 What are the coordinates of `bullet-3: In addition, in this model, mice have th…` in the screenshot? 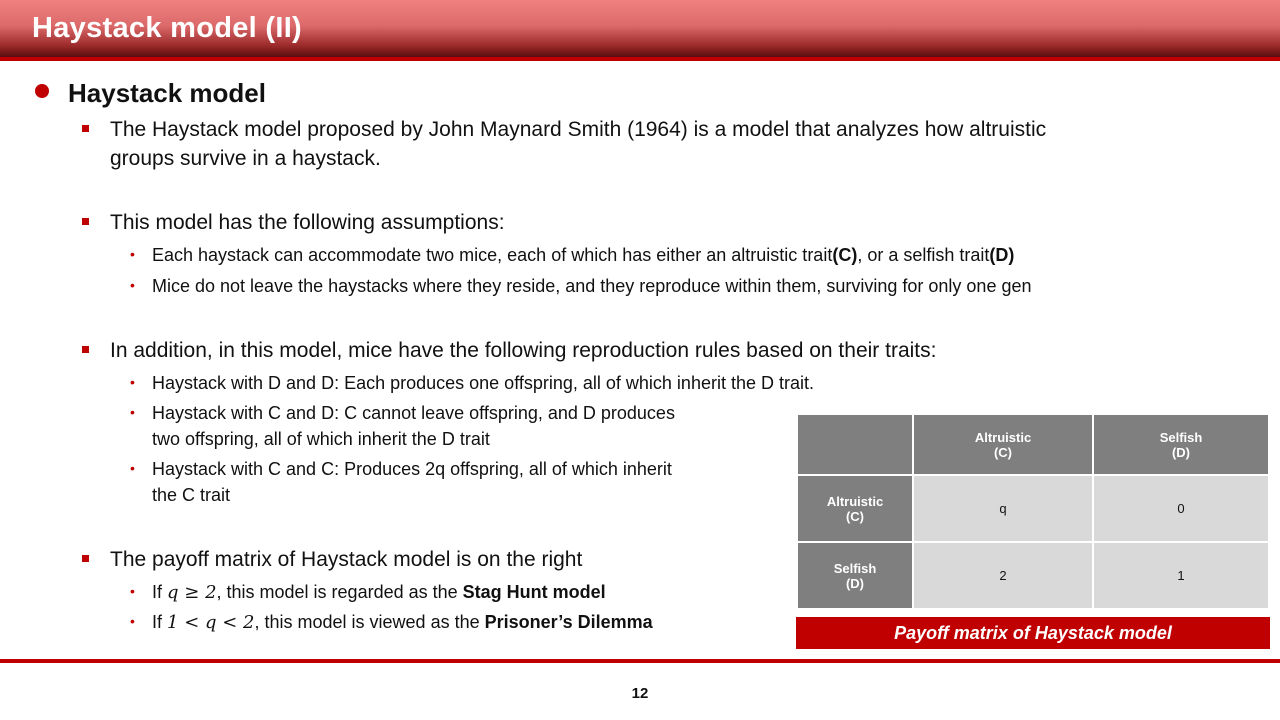 It's located at (523, 350).